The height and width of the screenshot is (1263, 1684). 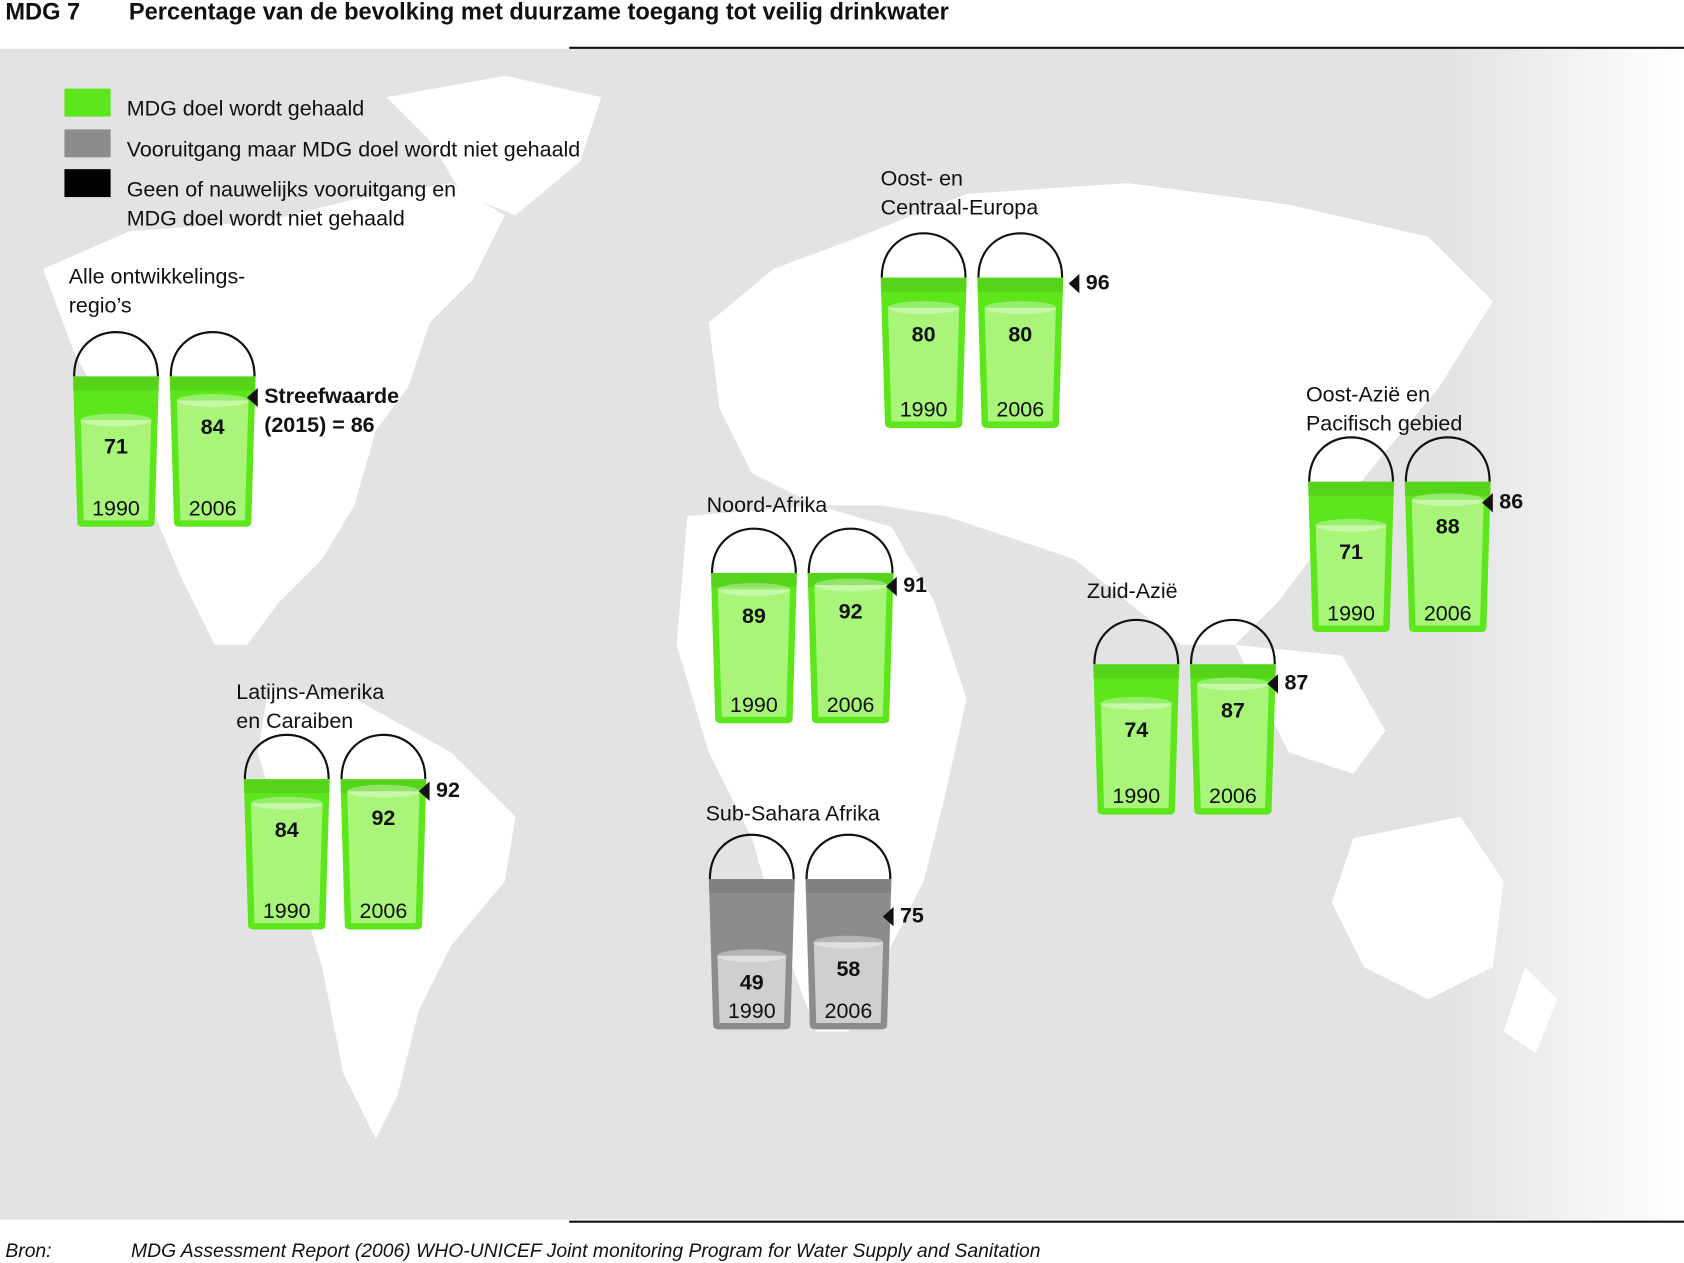 What do you see at coordinates (266, 218) in the screenshot?
I see `legend-label: MDG doel wordt niet gehaald` at bounding box center [266, 218].